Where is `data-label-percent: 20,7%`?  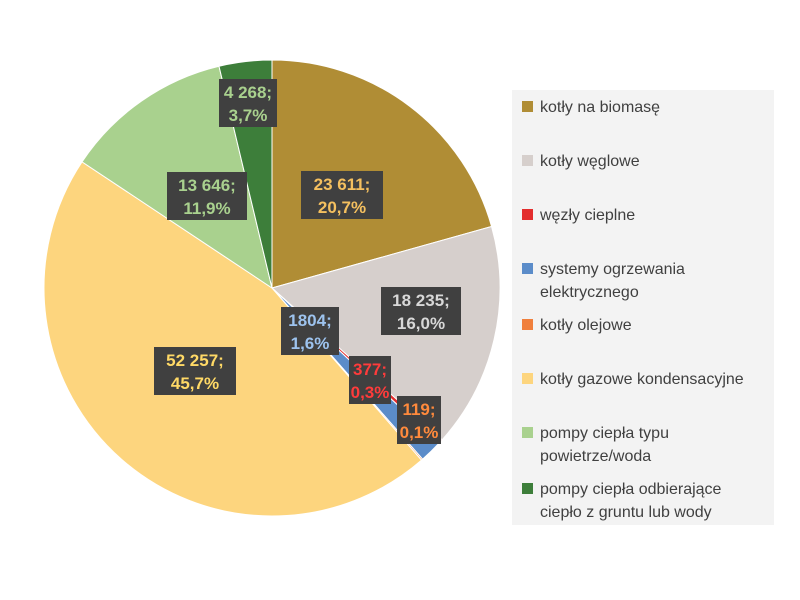
data-label-percent: 20,7% is located at coordinates (342, 207).